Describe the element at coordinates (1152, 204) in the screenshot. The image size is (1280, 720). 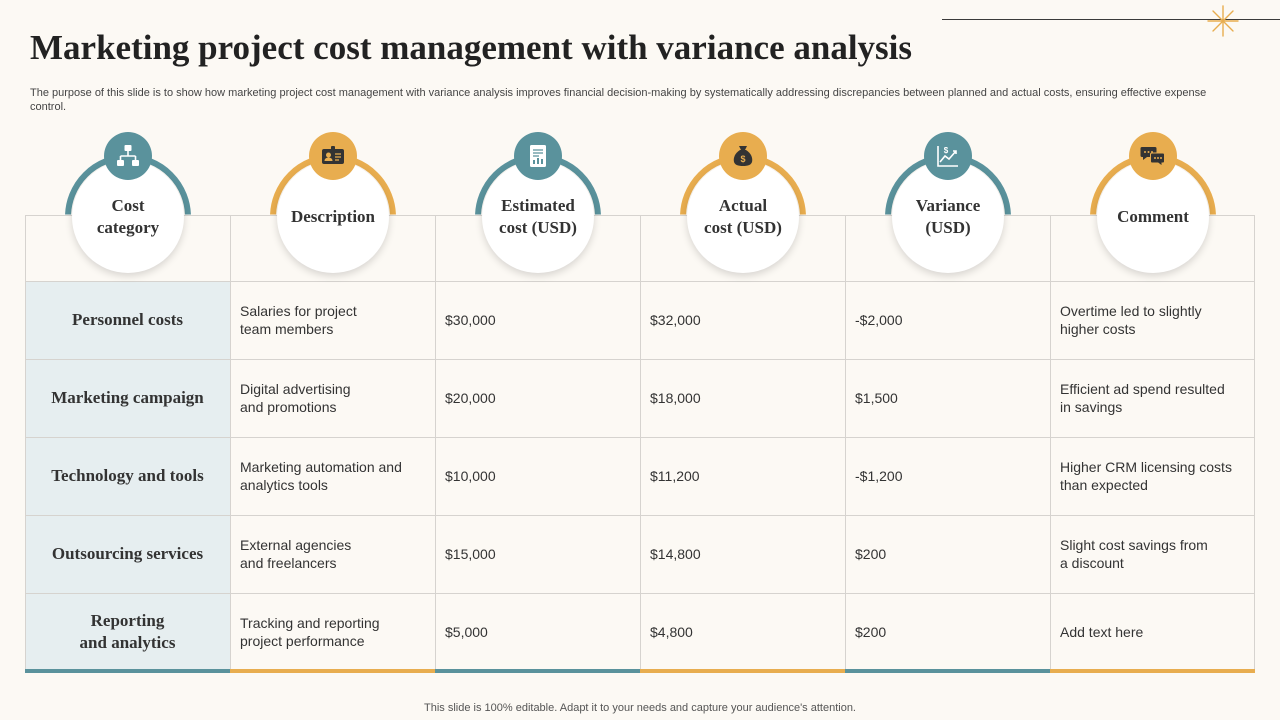
I see `column-header: Comment` at that location.